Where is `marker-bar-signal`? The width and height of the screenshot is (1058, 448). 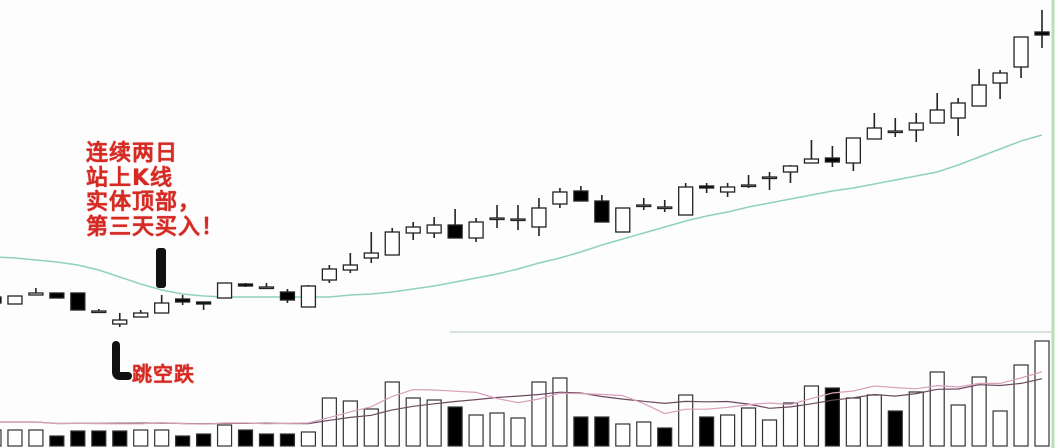 marker-bar-signal is located at coordinates (161, 268).